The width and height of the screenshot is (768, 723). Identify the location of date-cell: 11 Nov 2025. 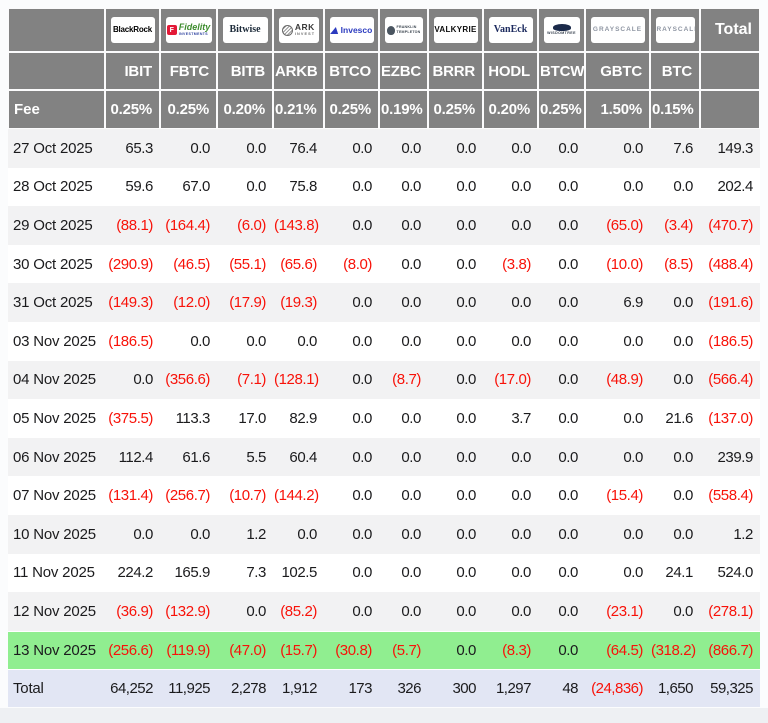
(56, 573).